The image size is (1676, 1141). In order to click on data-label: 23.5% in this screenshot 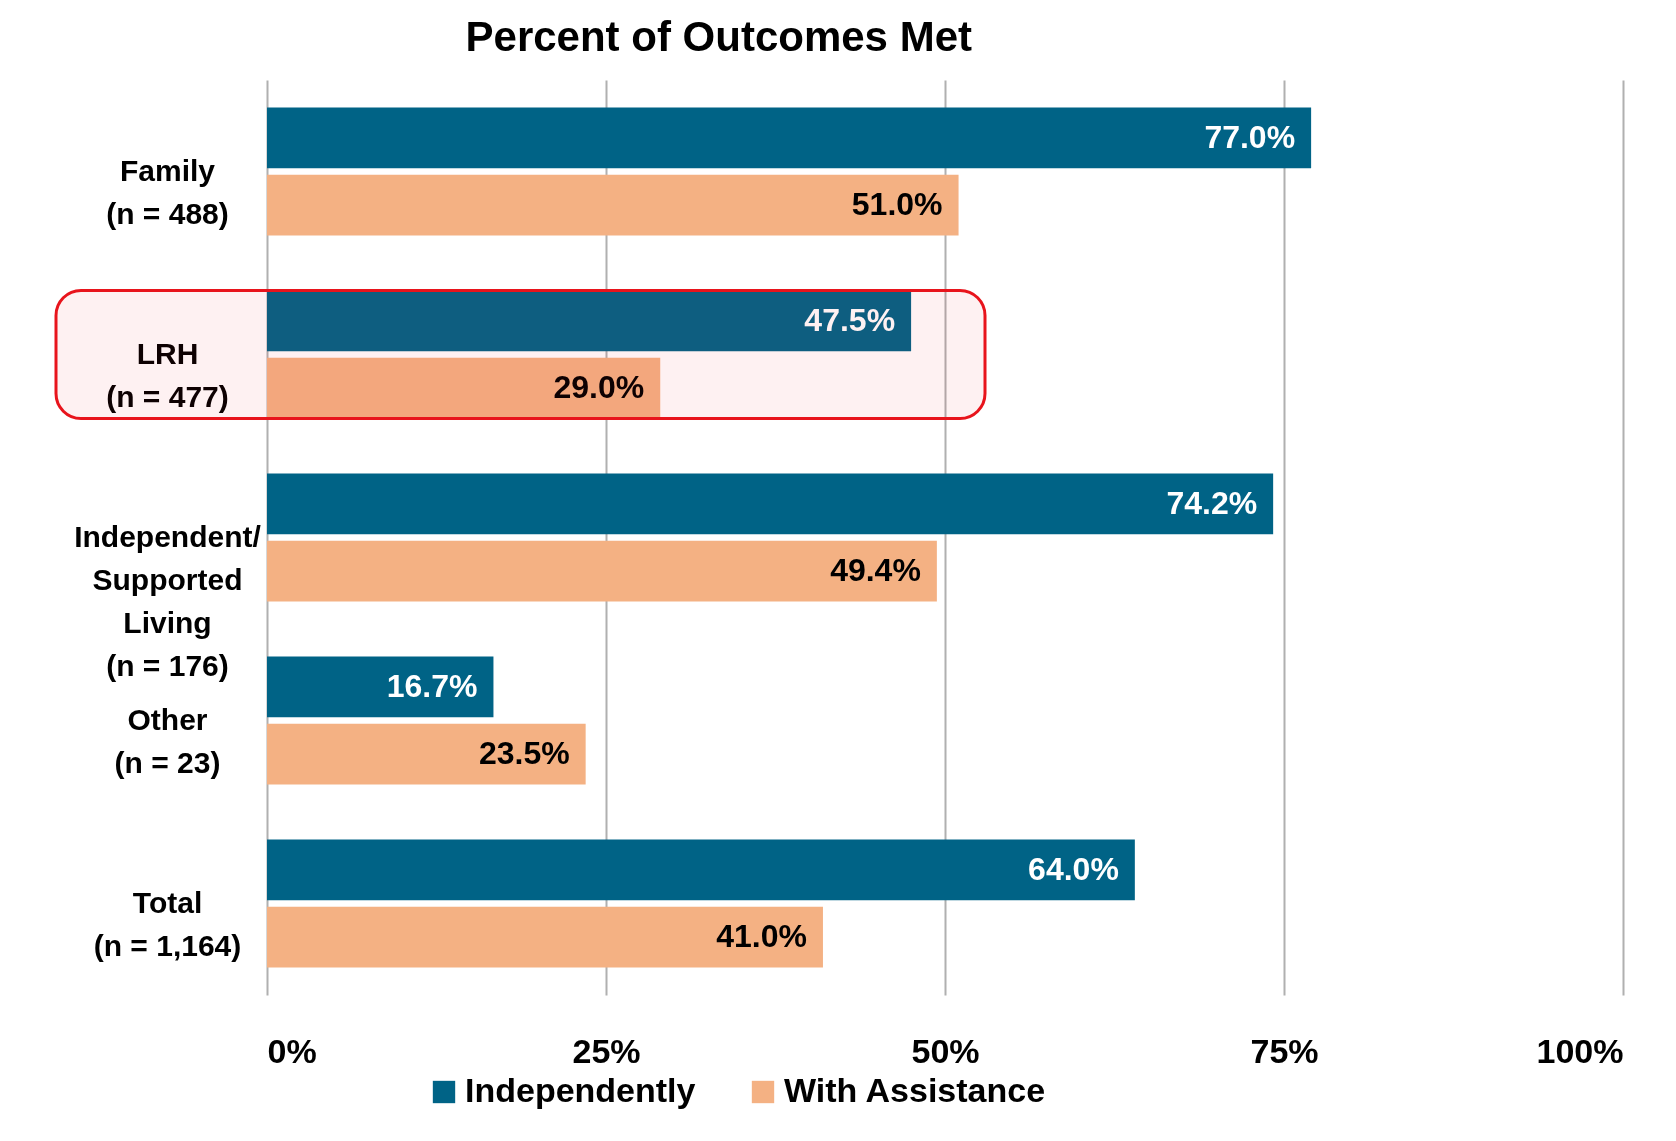, I will do `click(524, 753)`.